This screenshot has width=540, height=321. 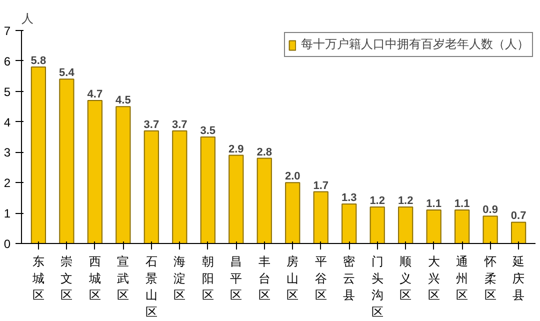 What do you see at coordinates (518, 216) in the screenshot?
I see `data-label: 0.7` at bounding box center [518, 216].